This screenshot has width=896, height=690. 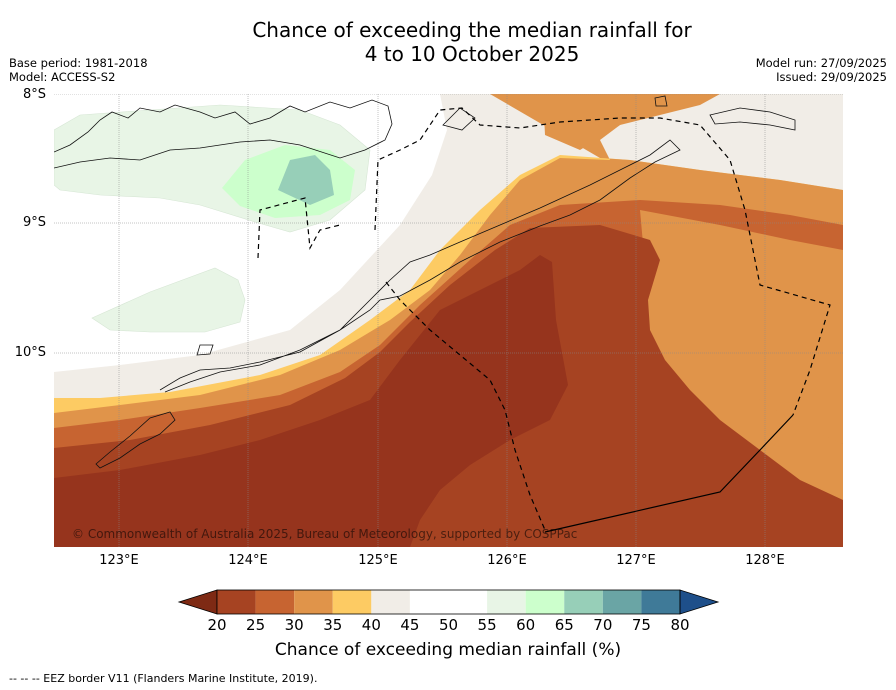 What do you see at coordinates (62, 77) in the screenshot?
I see `model-name: Model: ACCESS-S2` at bounding box center [62, 77].